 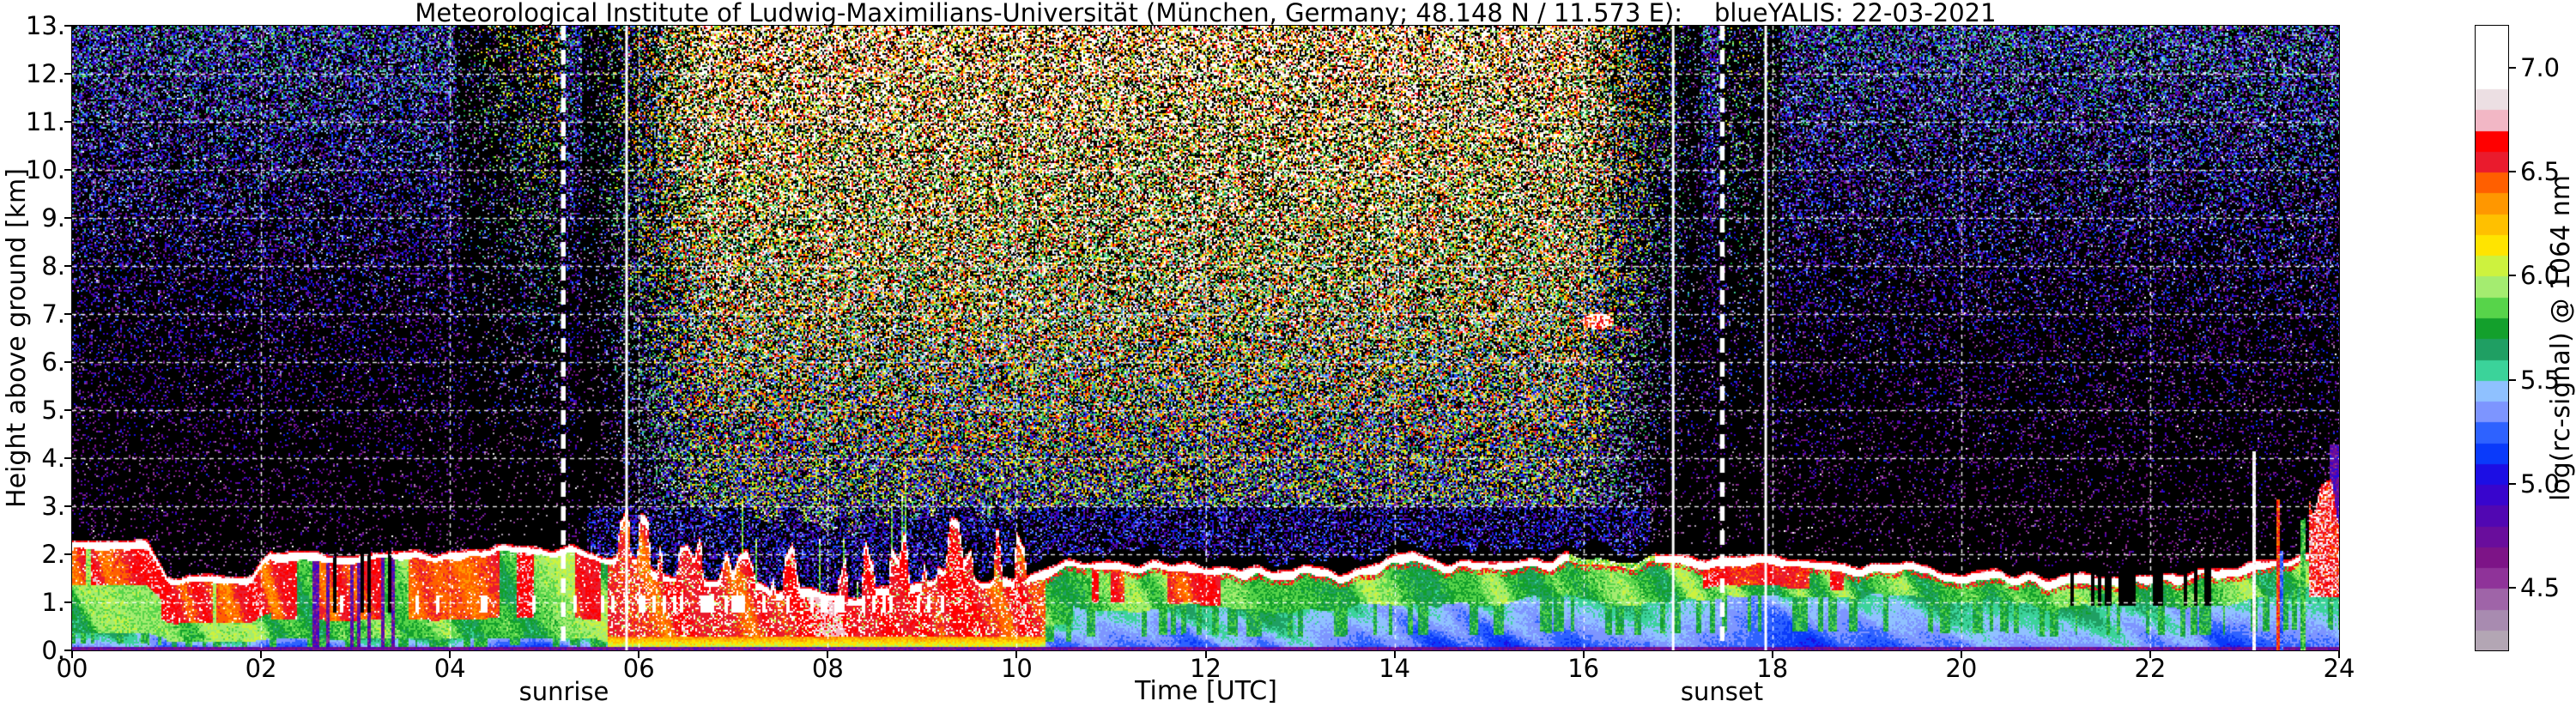 What do you see at coordinates (53, 218) in the screenshot?
I see `y-tick-label: 9.` at bounding box center [53, 218].